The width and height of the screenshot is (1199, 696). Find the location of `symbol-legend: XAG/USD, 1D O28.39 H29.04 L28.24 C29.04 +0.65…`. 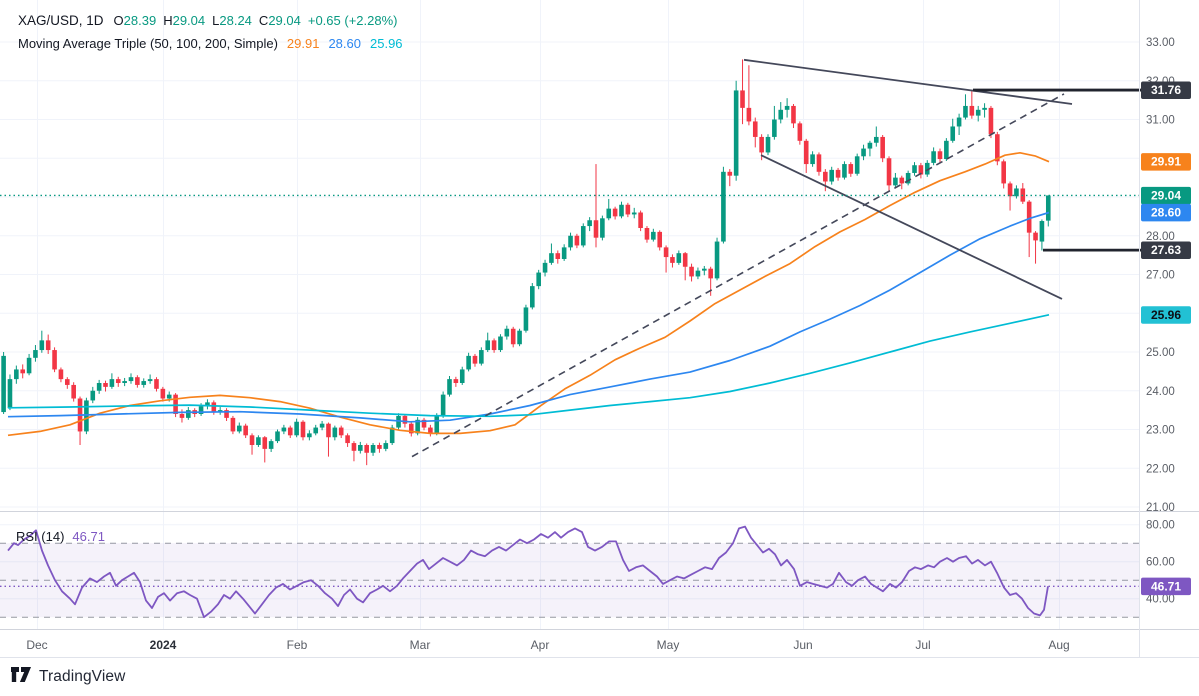

symbol-legend: XAG/USD, 1D O28.39 H29.04 L28.24 C29.04 +0.65… is located at coordinates (207, 20).